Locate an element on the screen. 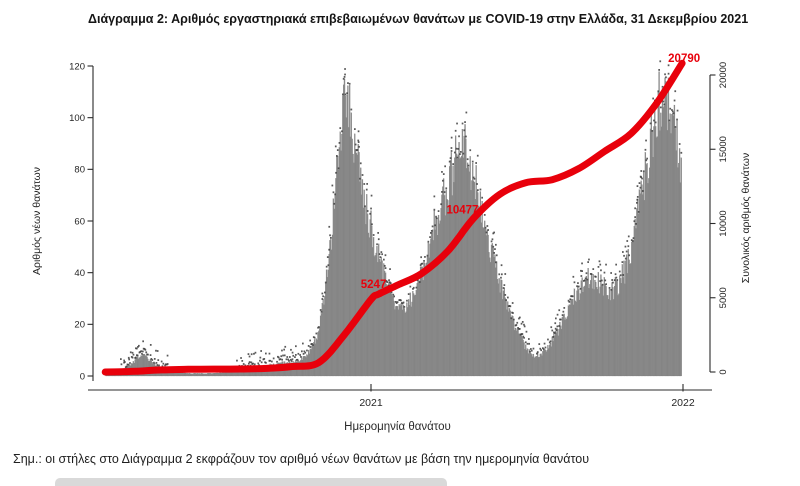 This screenshot has height=486, width=800. bar is located at coordinates (681, 267).